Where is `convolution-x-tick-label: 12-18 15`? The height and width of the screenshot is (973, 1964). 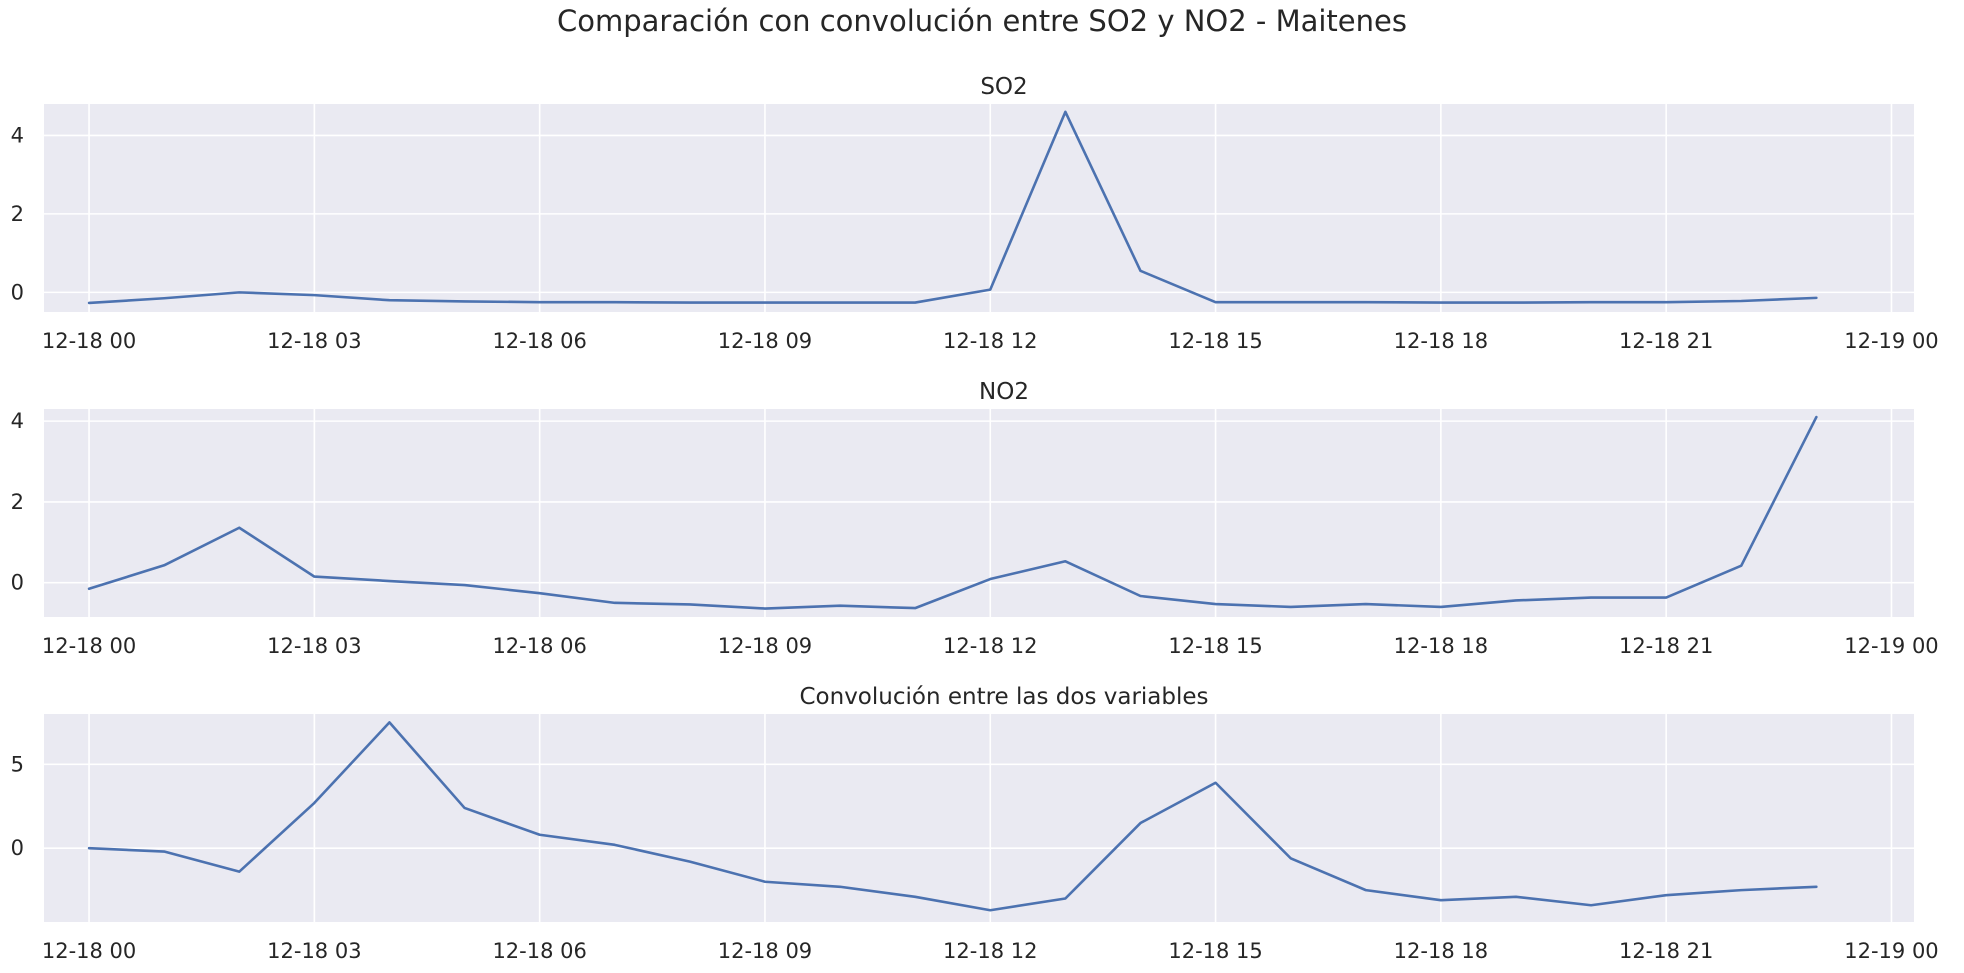
convolution-x-tick-label: 12-18 15 is located at coordinates (1215, 951).